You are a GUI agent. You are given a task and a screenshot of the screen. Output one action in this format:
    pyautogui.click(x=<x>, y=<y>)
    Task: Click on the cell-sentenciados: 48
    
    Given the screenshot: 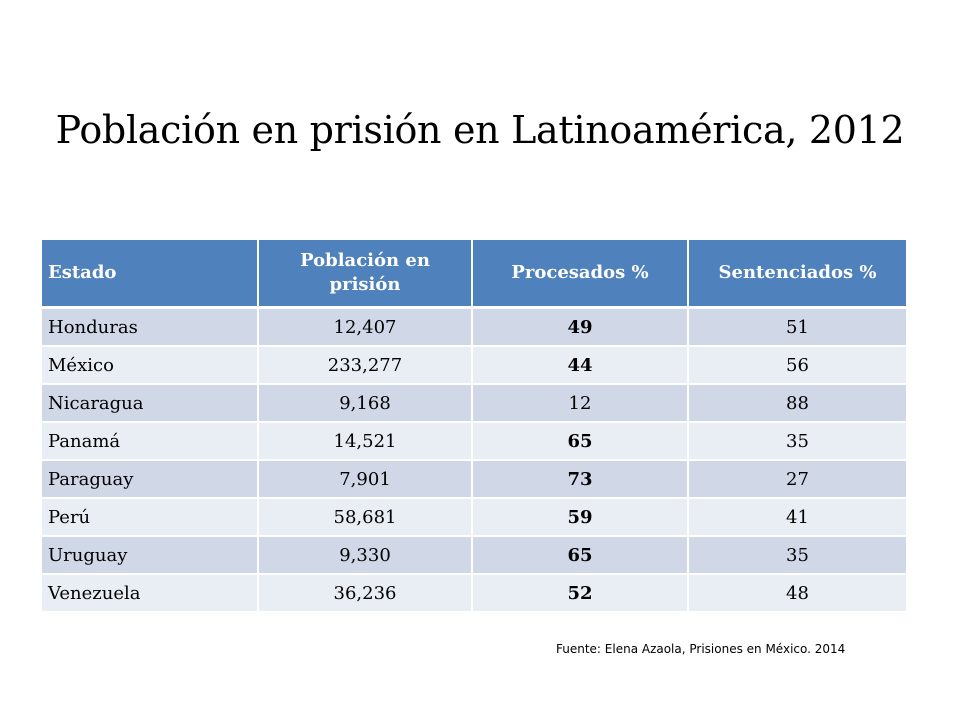 What is the action you would take?
    pyautogui.click(x=797, y=593)
    